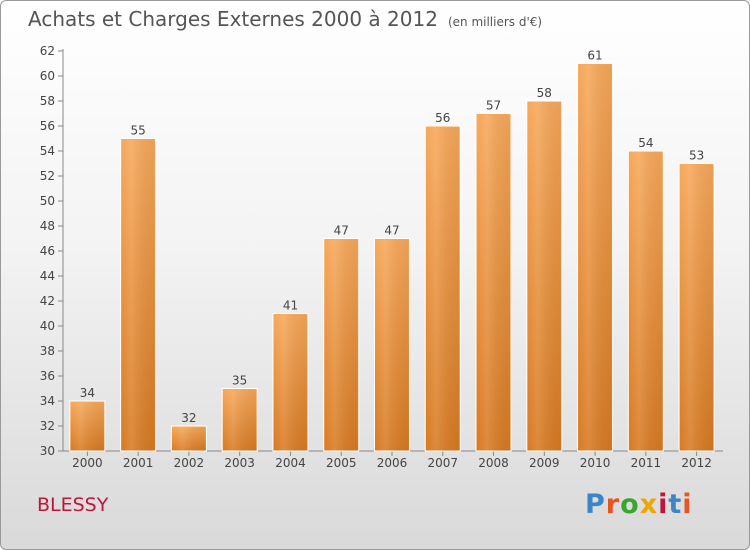  I want to click on x-tick-label: 2009, so click(544, 463).